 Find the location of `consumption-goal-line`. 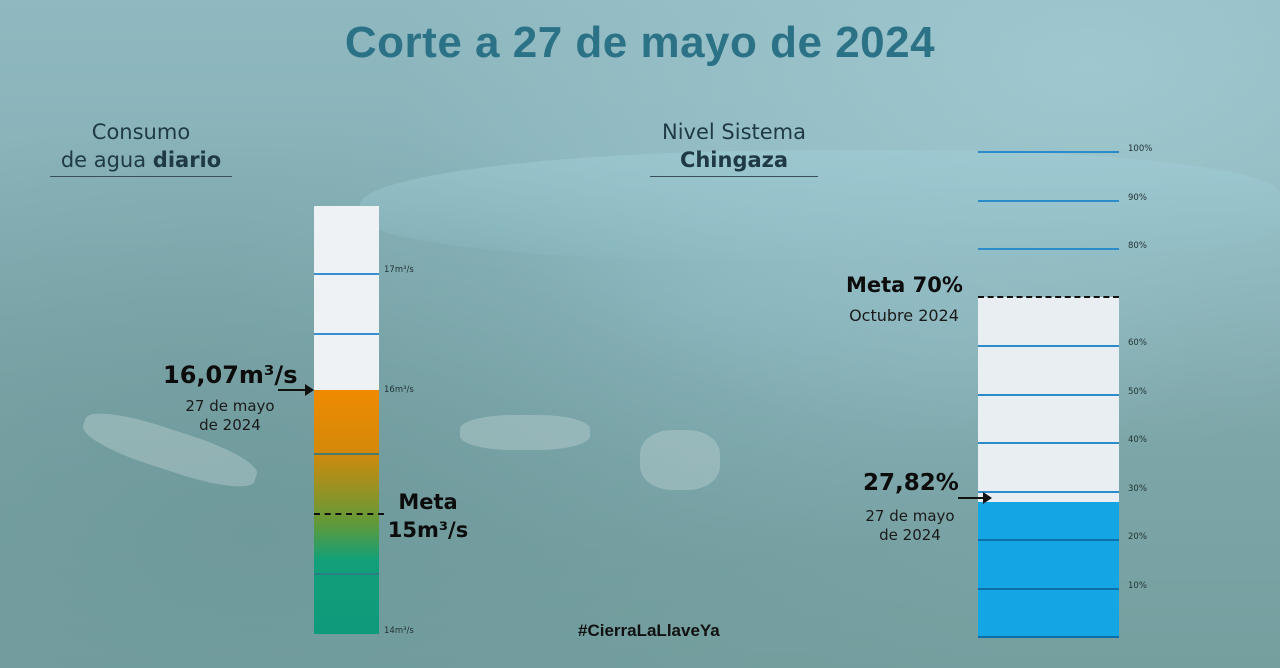

consumption-goal-line is located at coordinates (349, 514).